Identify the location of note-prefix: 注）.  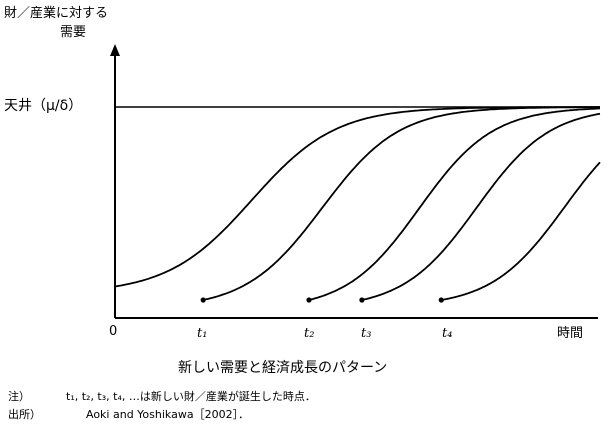
(19, 396).